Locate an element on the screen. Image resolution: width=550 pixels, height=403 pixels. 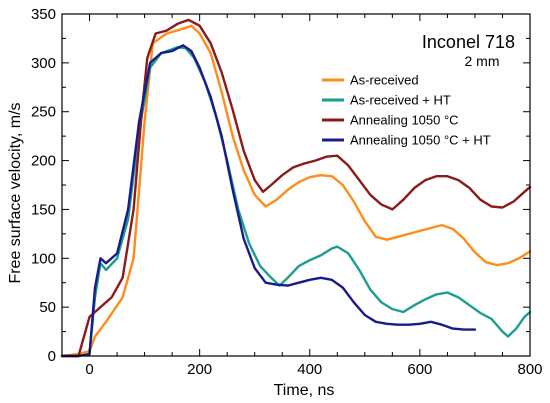
legend-label-4: Annealing 1050 °C + HT is located at coordinates (420, 140).